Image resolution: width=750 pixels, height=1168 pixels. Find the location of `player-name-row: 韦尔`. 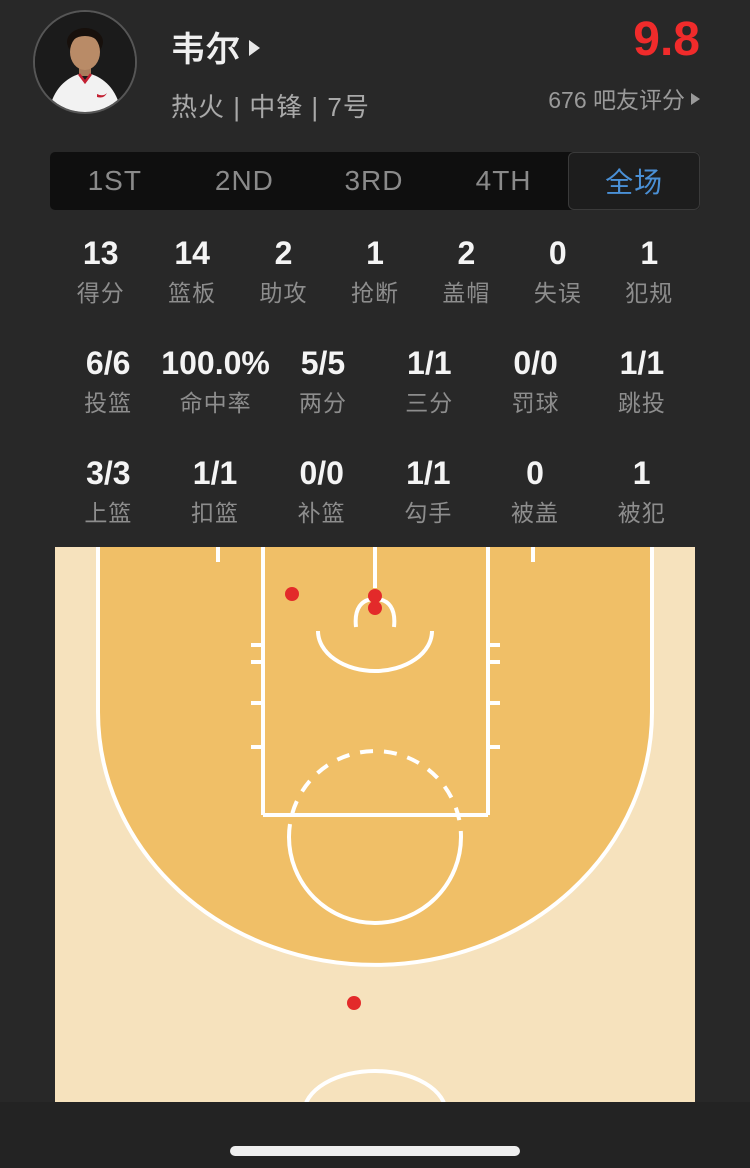

player-name-row: 韦尔 is located at coordinates (359, 46).